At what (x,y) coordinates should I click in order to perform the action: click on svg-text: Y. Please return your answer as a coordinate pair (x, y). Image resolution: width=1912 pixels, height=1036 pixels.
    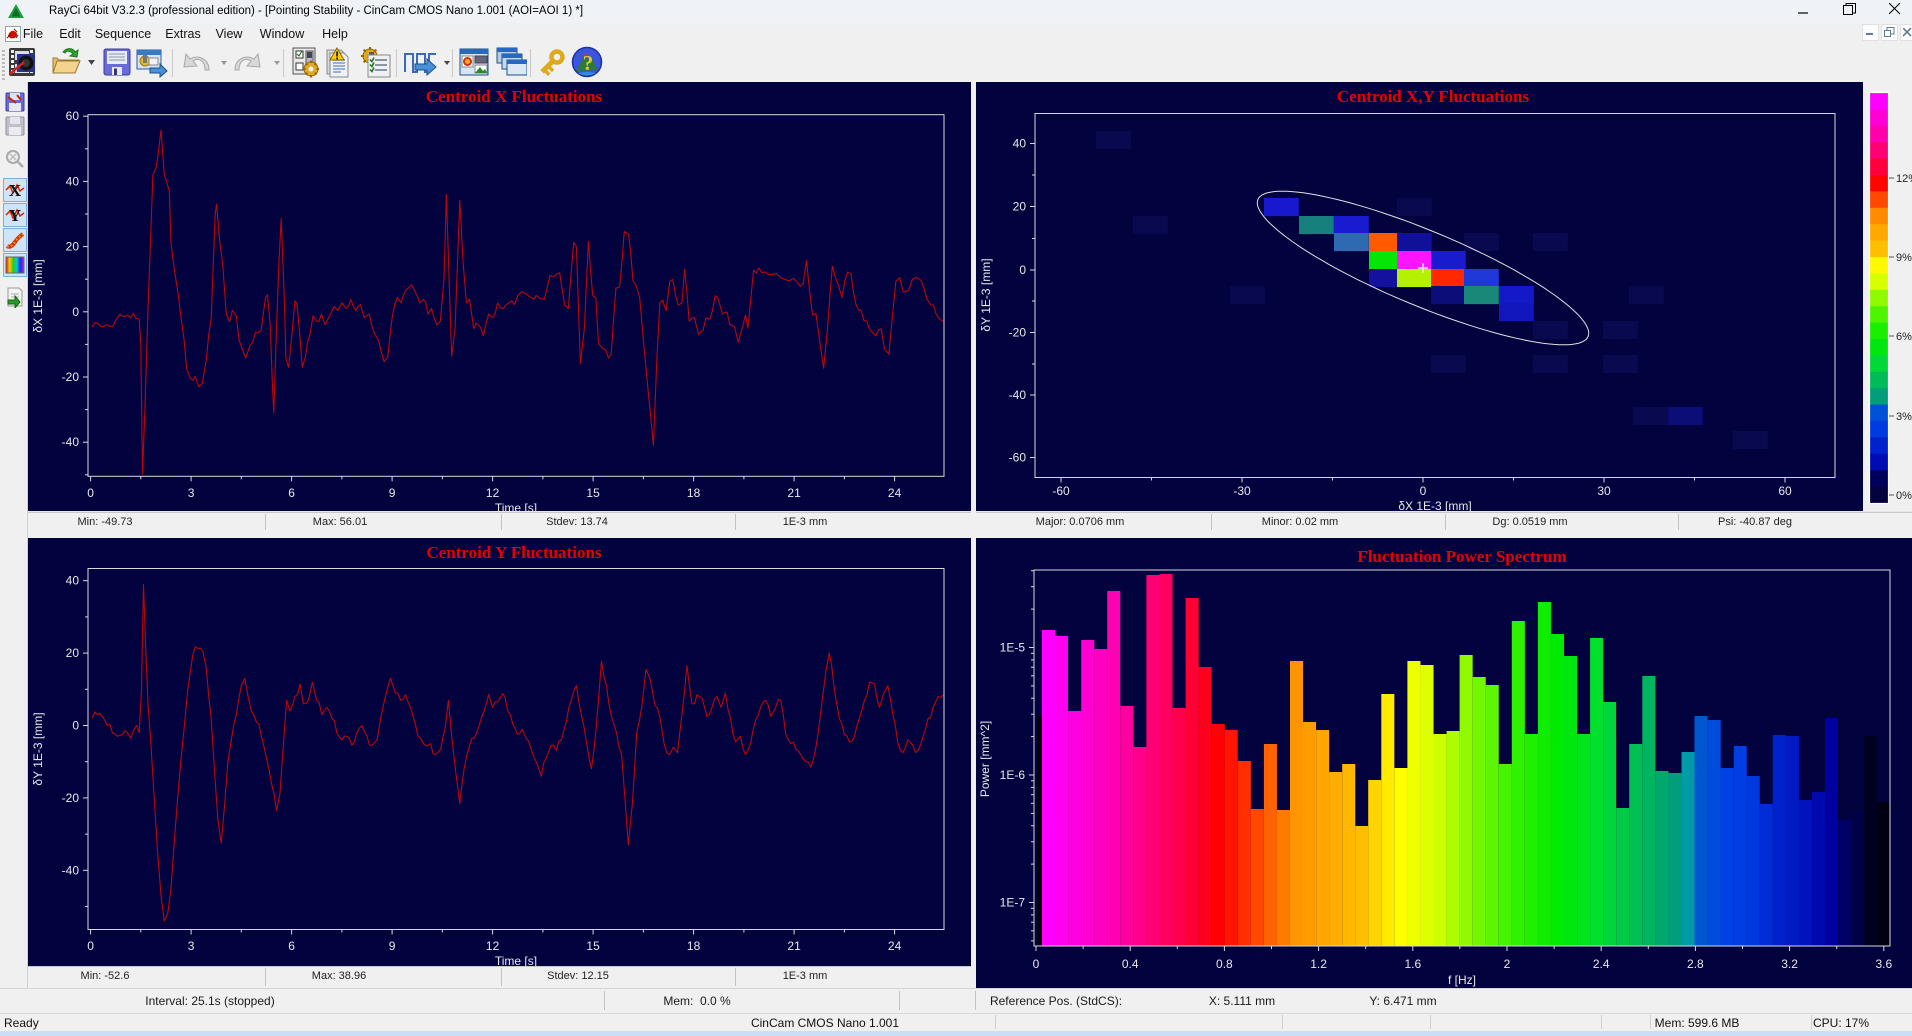
    Looking at the image, I should click on (15, 215).